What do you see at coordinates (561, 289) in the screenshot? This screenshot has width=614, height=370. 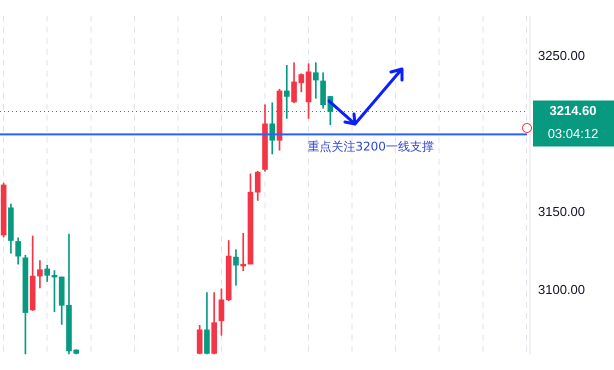 I see `y-tick-label: 3100.00` at bounding box center [561, 289].